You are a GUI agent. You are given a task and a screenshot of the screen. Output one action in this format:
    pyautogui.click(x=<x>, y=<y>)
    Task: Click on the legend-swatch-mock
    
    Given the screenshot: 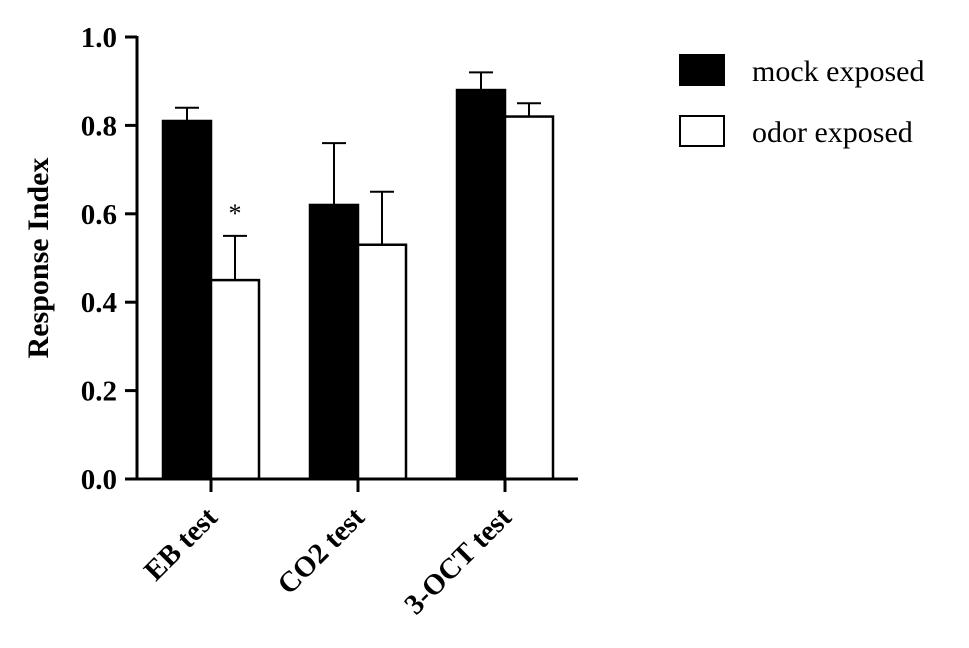 What is the action you would take?
    pyautogui.click(x=702, y=70)
    